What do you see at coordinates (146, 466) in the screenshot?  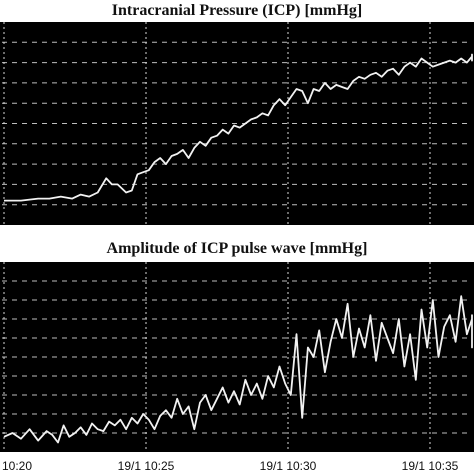 I see `x-tick-label-1025: 19/1 10:25` at bounding box center [146, 466].